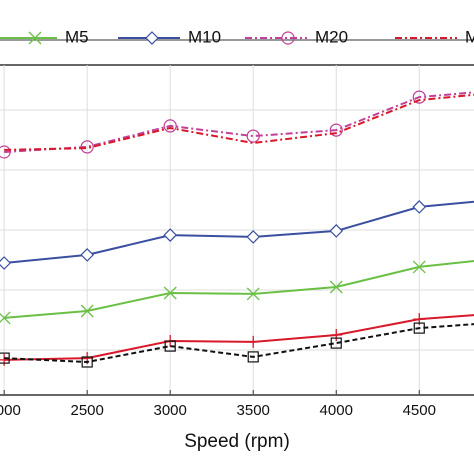  What do you see at coordinates (253, 410) in the screenshot?
I see `x-tick-label: 3500` at bounding box center [253, 410].